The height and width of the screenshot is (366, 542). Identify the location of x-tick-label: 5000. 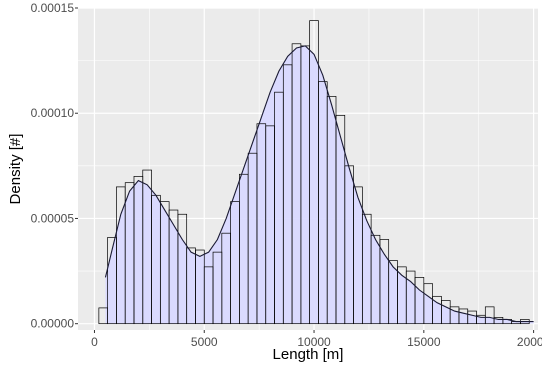
(204, 342).